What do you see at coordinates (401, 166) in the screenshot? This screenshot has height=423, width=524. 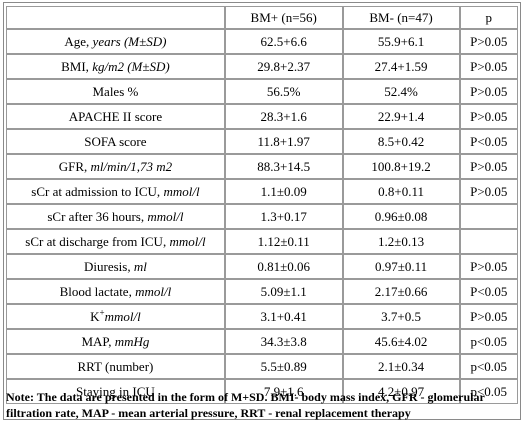 I see `cell-bm-minus: 100.8+19.2` at bounding box center [401, 166].